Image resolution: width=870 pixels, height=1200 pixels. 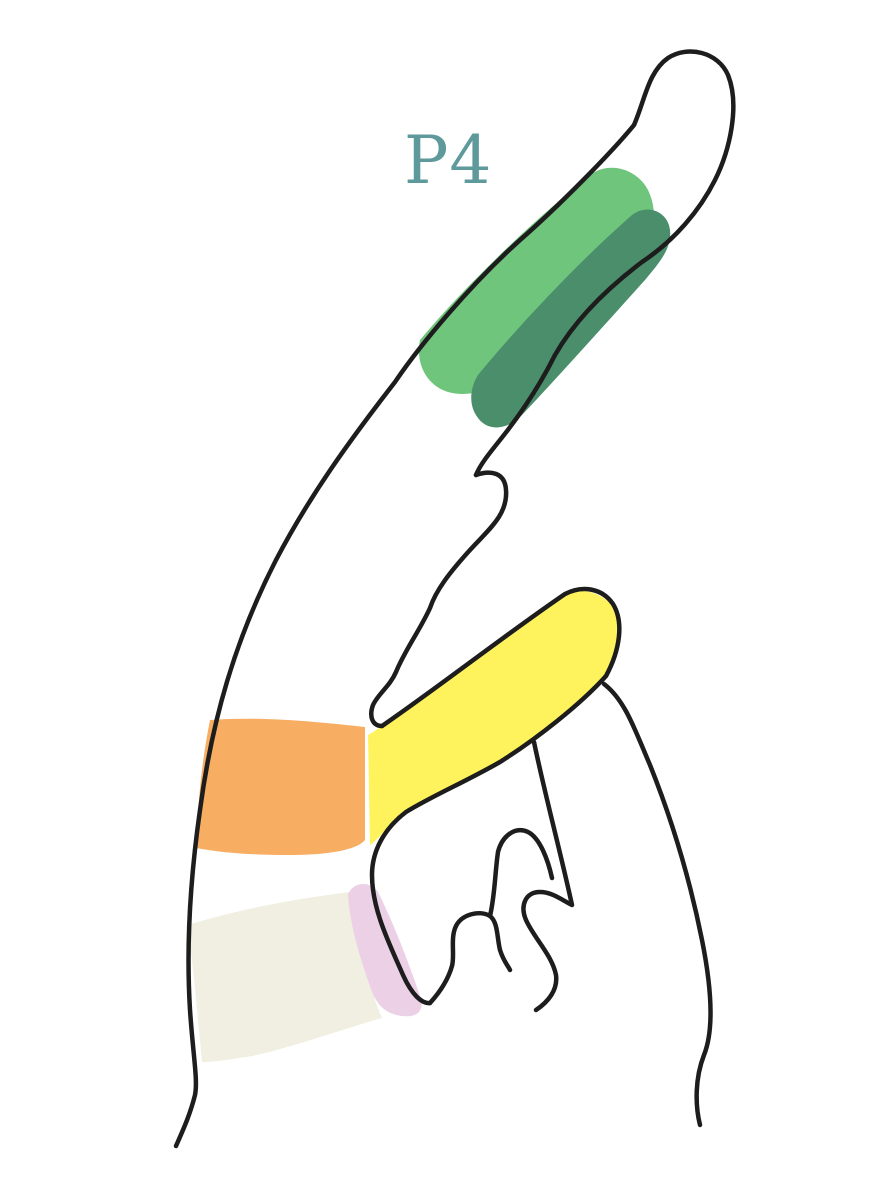 I want to click on stage-label: P4, so click(x=448, y=160).